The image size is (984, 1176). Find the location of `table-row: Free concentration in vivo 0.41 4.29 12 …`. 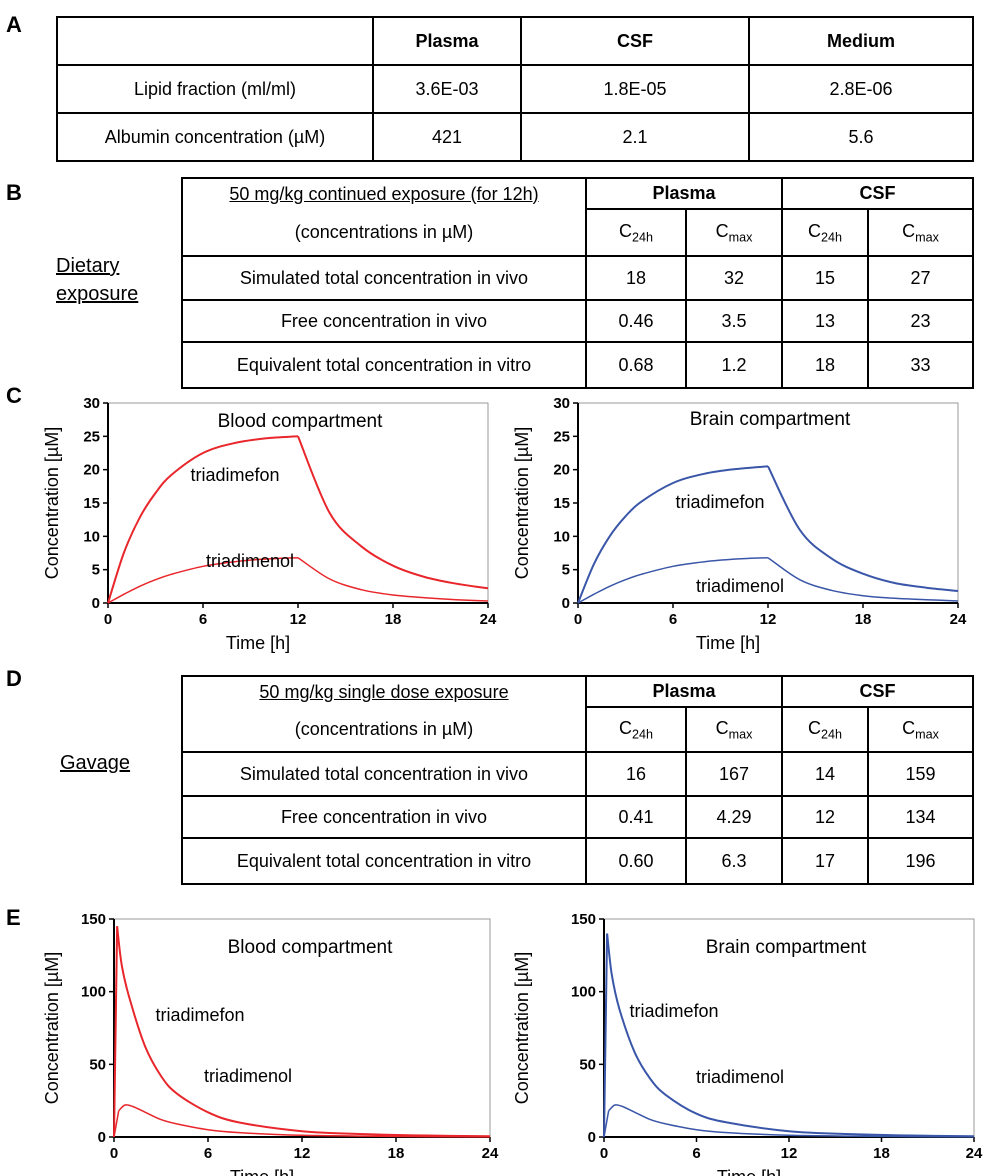

table-row: Free concentration in vivo 0.41 4.29 12 … is located at coordinates (577, 817).